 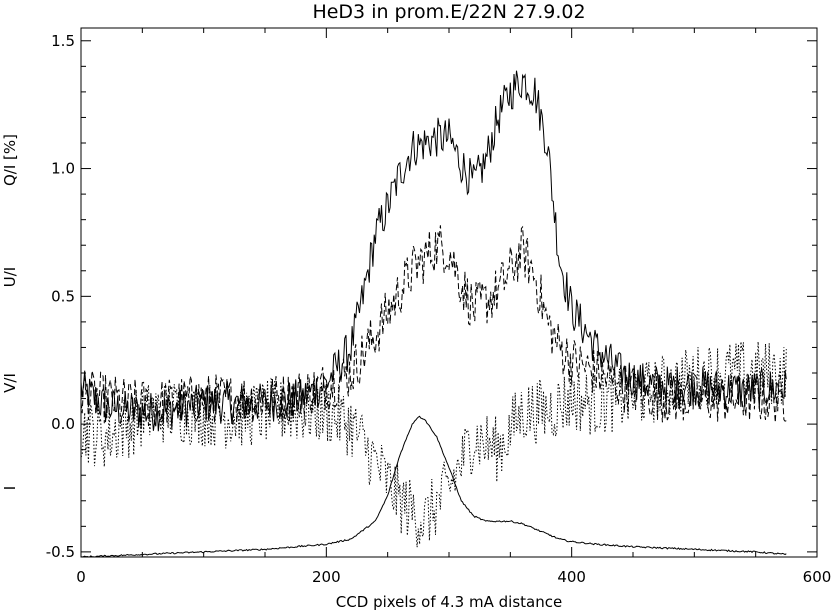 I want to click on chart-title: HeD3 in prom.E/22N 27.9.02, so click(x=448, y=12).